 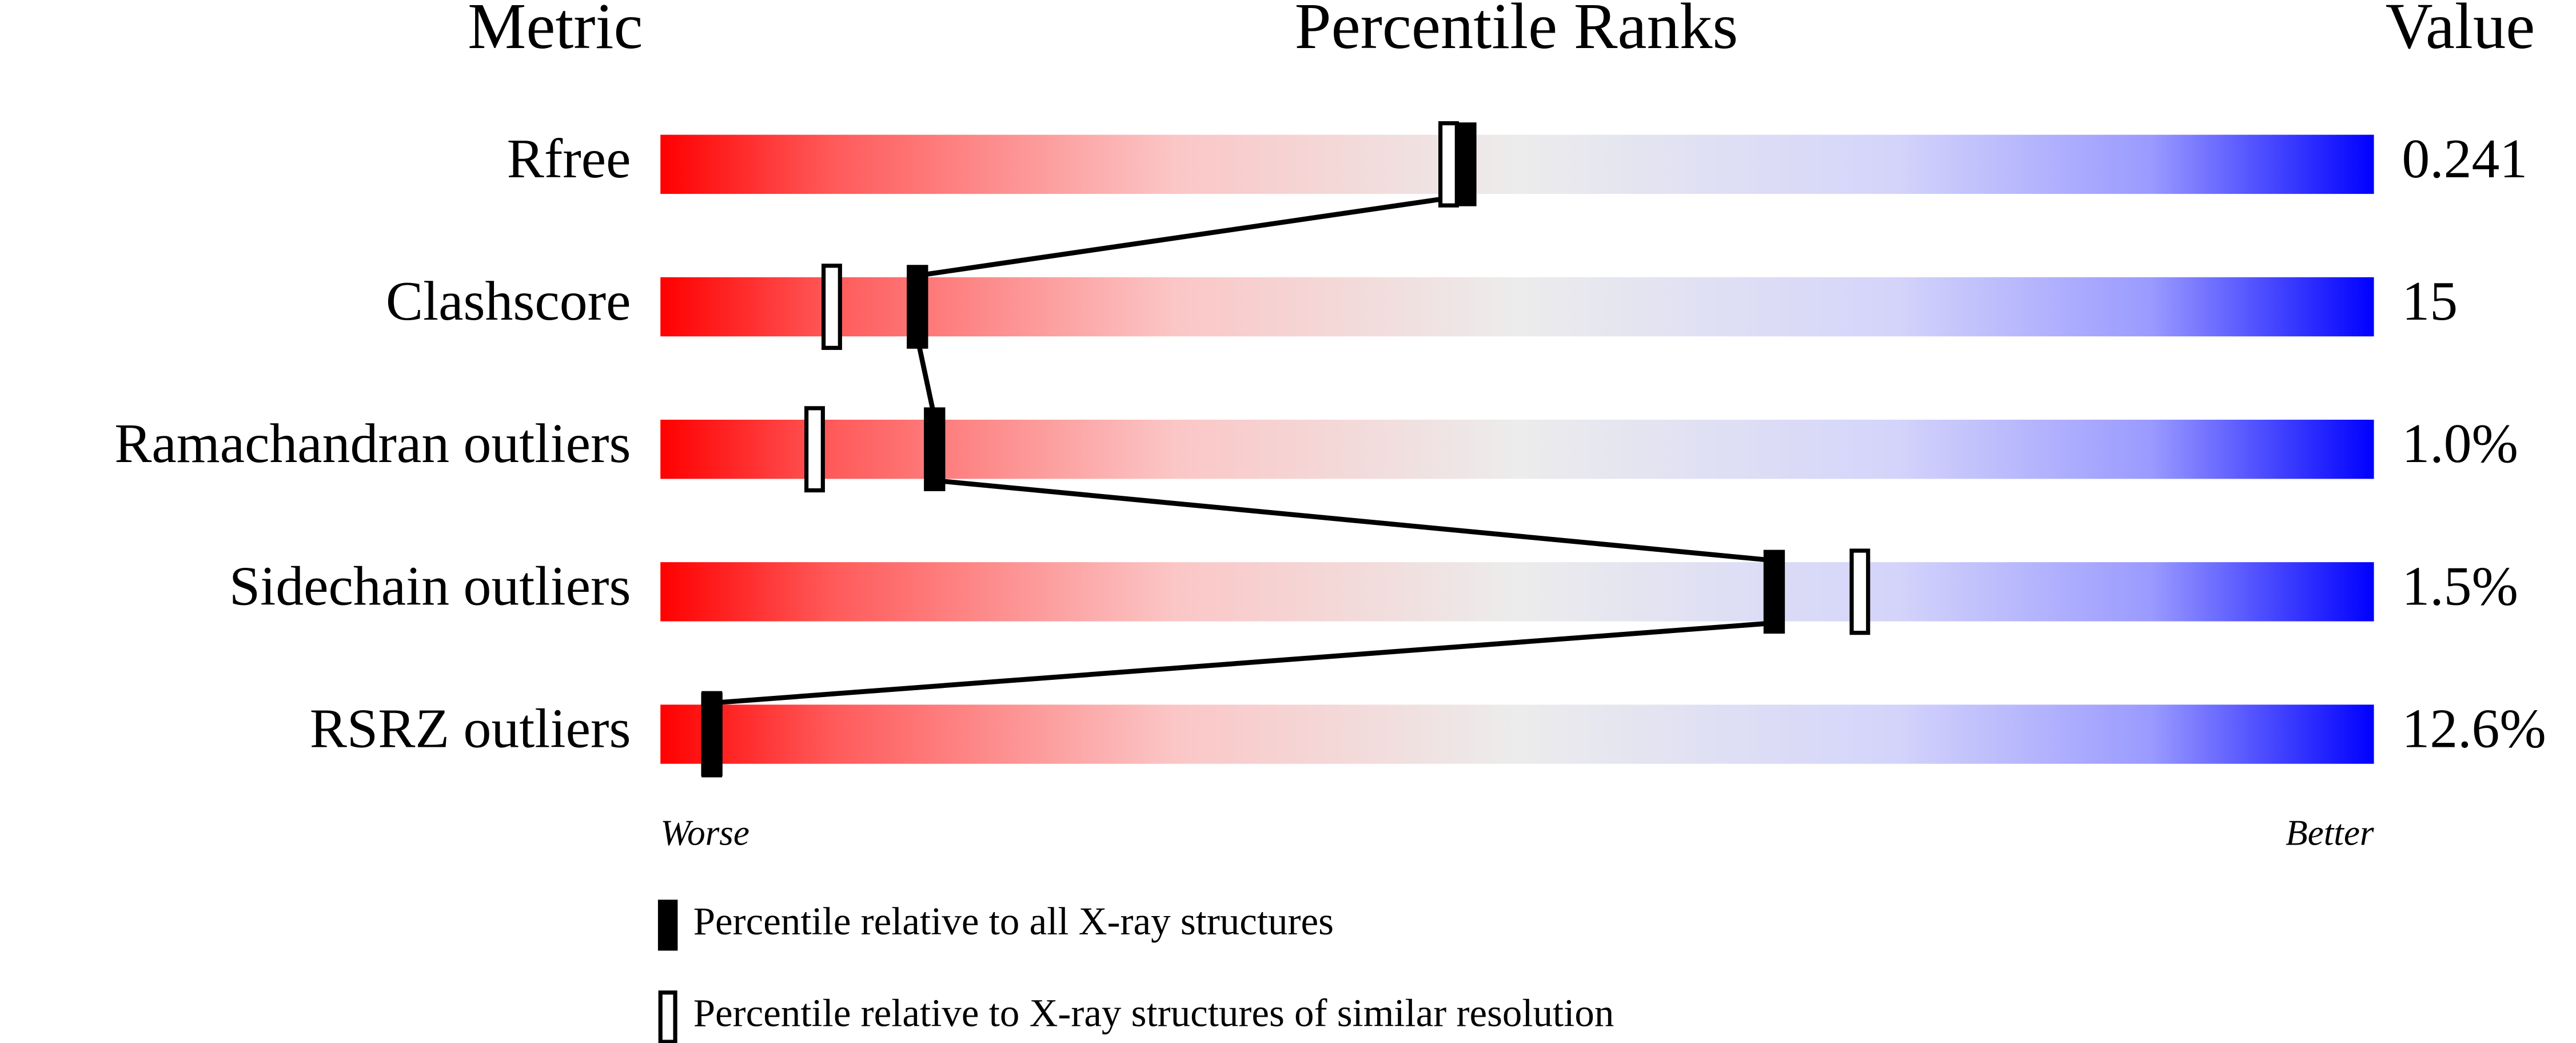 I want to click on metric-value: 1.0%, so click(x=2460, y=444).